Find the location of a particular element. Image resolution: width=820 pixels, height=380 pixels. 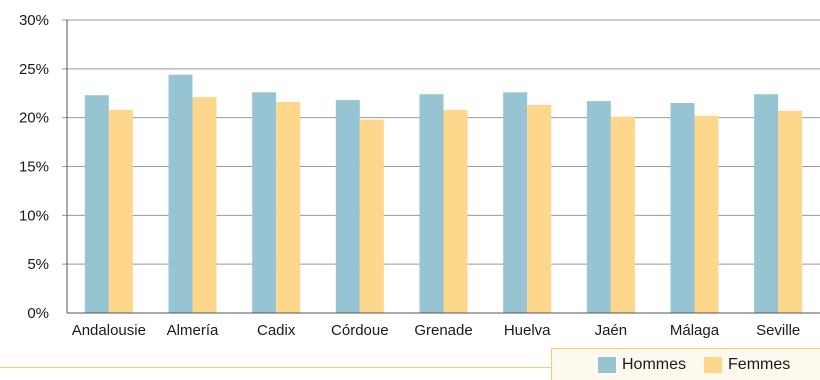

y-tick-label: 5% is located at coordinates (38, 264).